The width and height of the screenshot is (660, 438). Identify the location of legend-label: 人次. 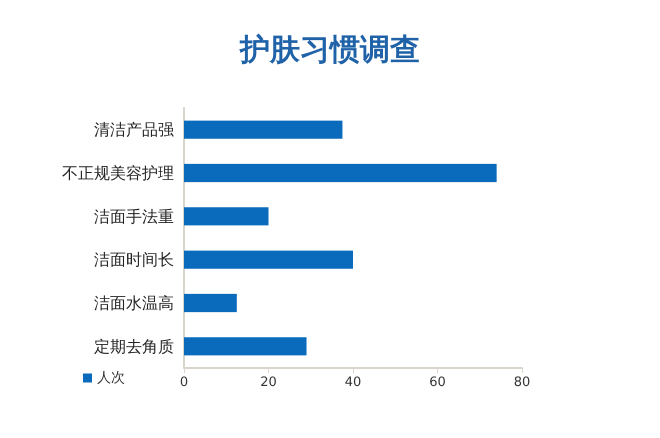
(111, 378).